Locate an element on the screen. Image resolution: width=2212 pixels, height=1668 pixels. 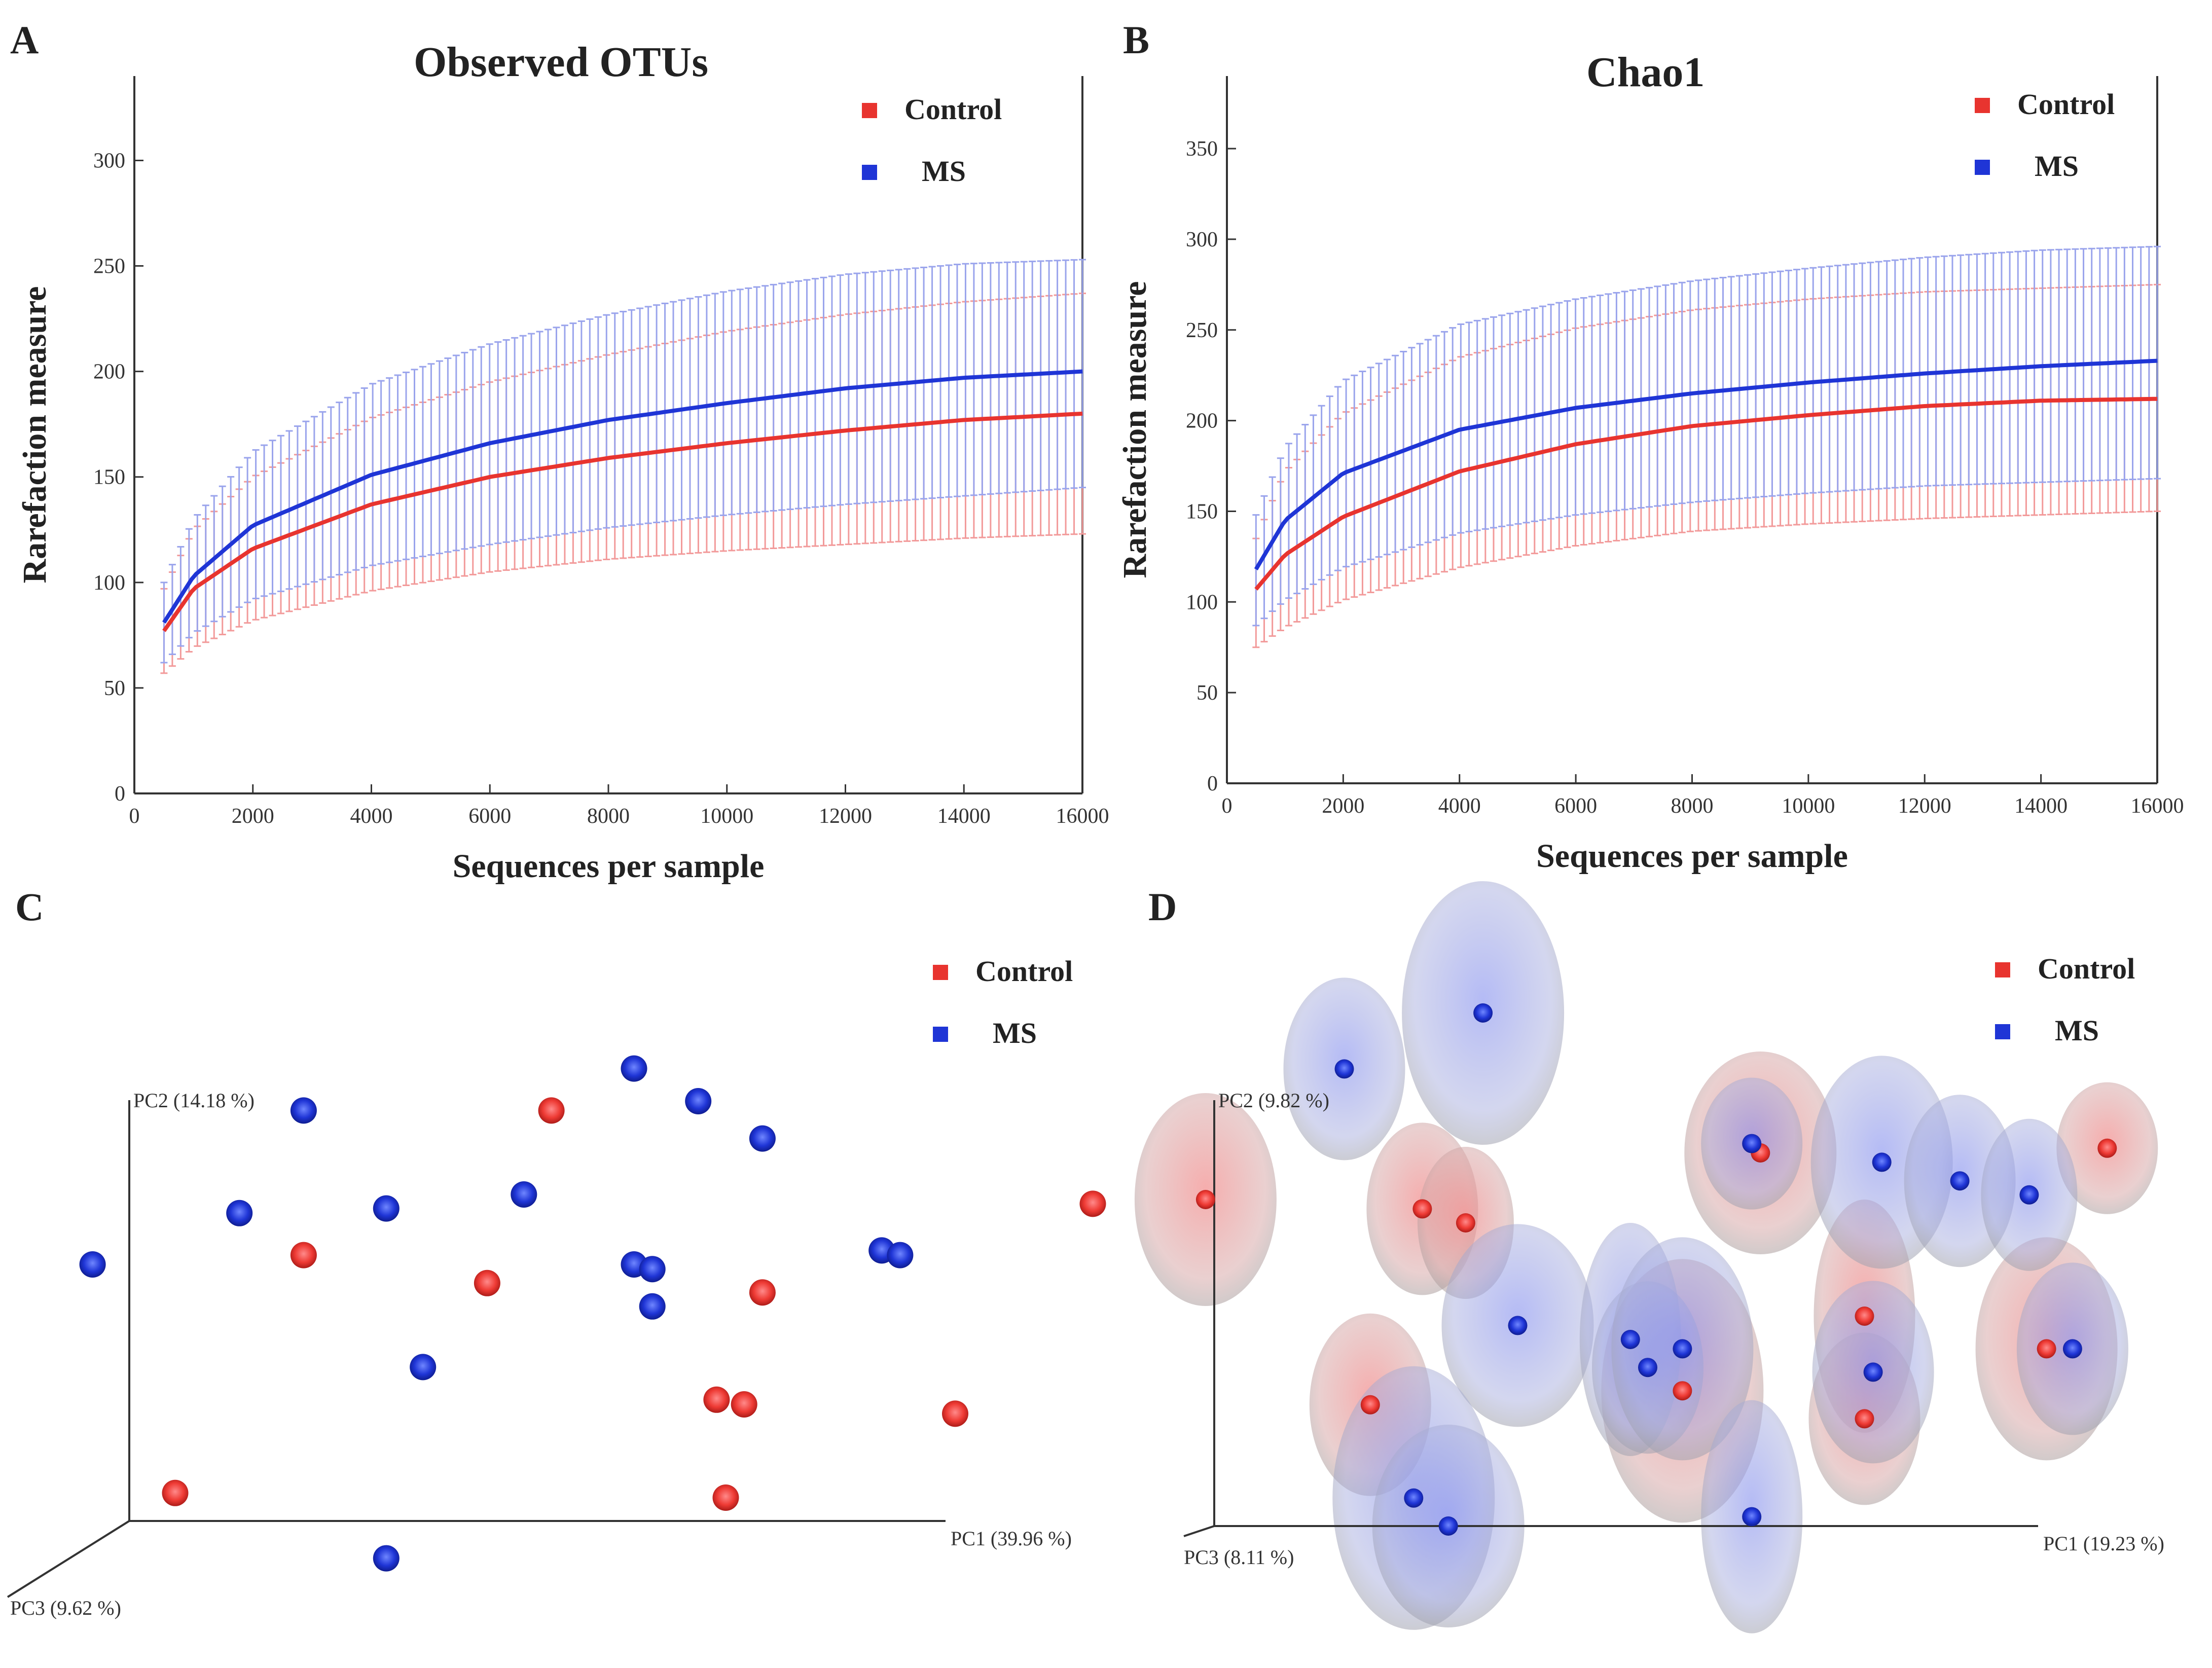
x-tick-label: 12000 is located at coordinates (845, 816).